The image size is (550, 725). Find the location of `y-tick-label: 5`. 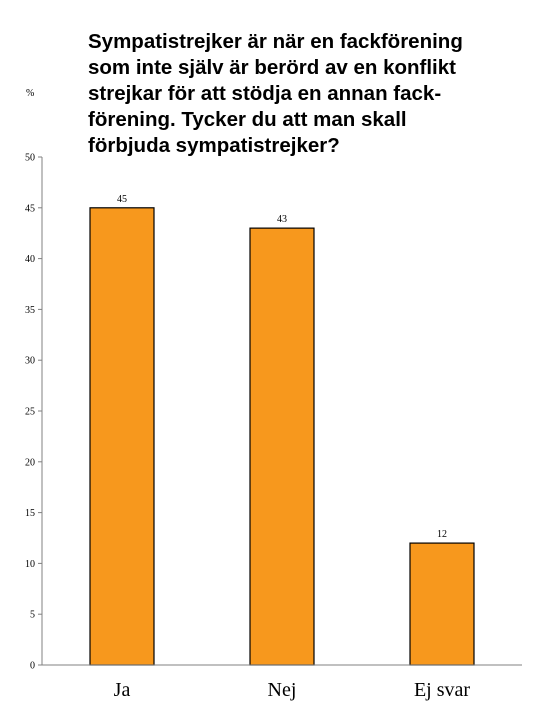

y-tick-label: 5 is located at coordinates (32, 615).